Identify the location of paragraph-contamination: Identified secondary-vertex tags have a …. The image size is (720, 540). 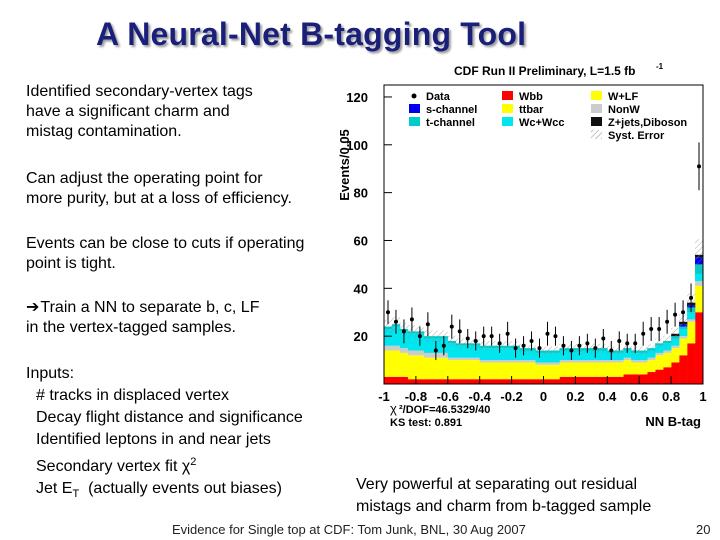
(139, 111).